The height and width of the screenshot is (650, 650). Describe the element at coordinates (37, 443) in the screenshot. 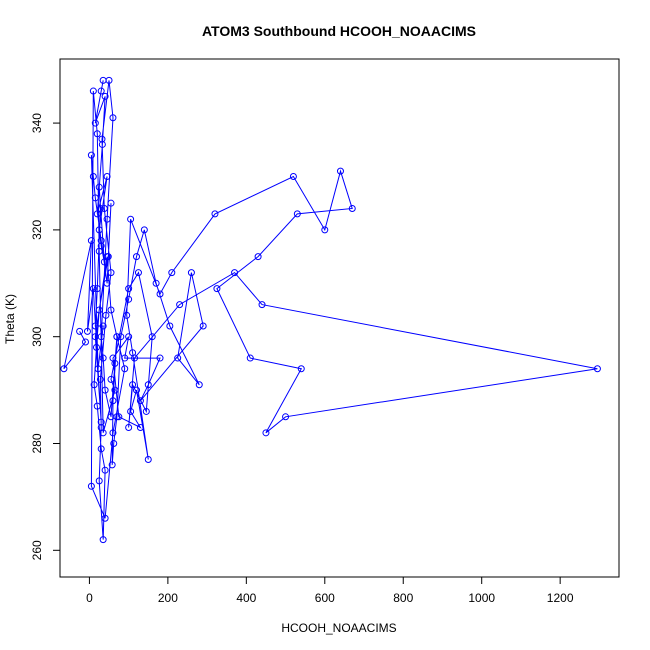

I see `y-tick-label: 280` at that location.